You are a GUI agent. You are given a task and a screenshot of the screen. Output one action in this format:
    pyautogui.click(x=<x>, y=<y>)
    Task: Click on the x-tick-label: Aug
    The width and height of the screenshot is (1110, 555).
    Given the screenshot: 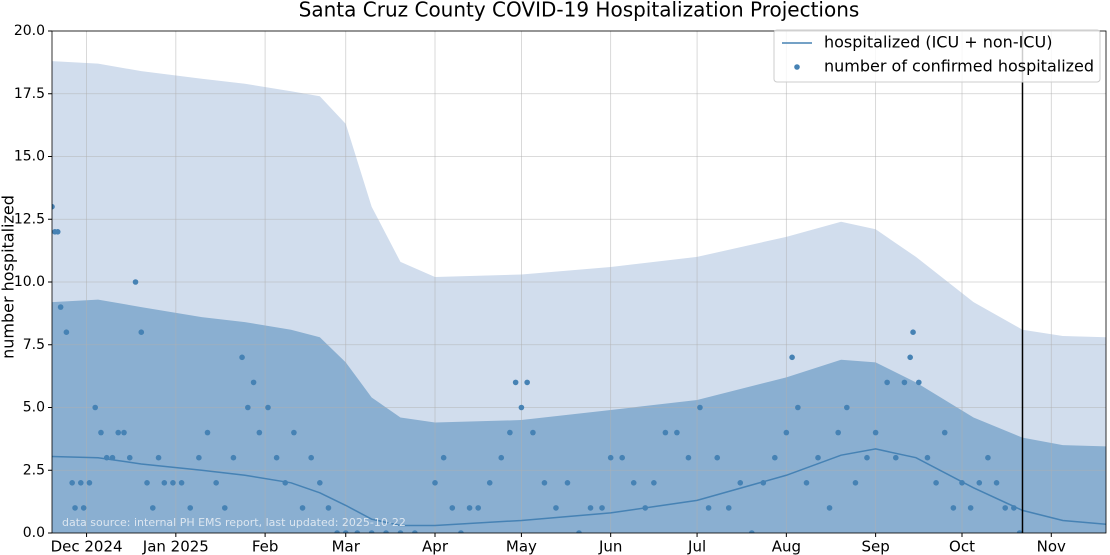 What is the action you would take?
    pyautogui.click(x=786, y=546)
    